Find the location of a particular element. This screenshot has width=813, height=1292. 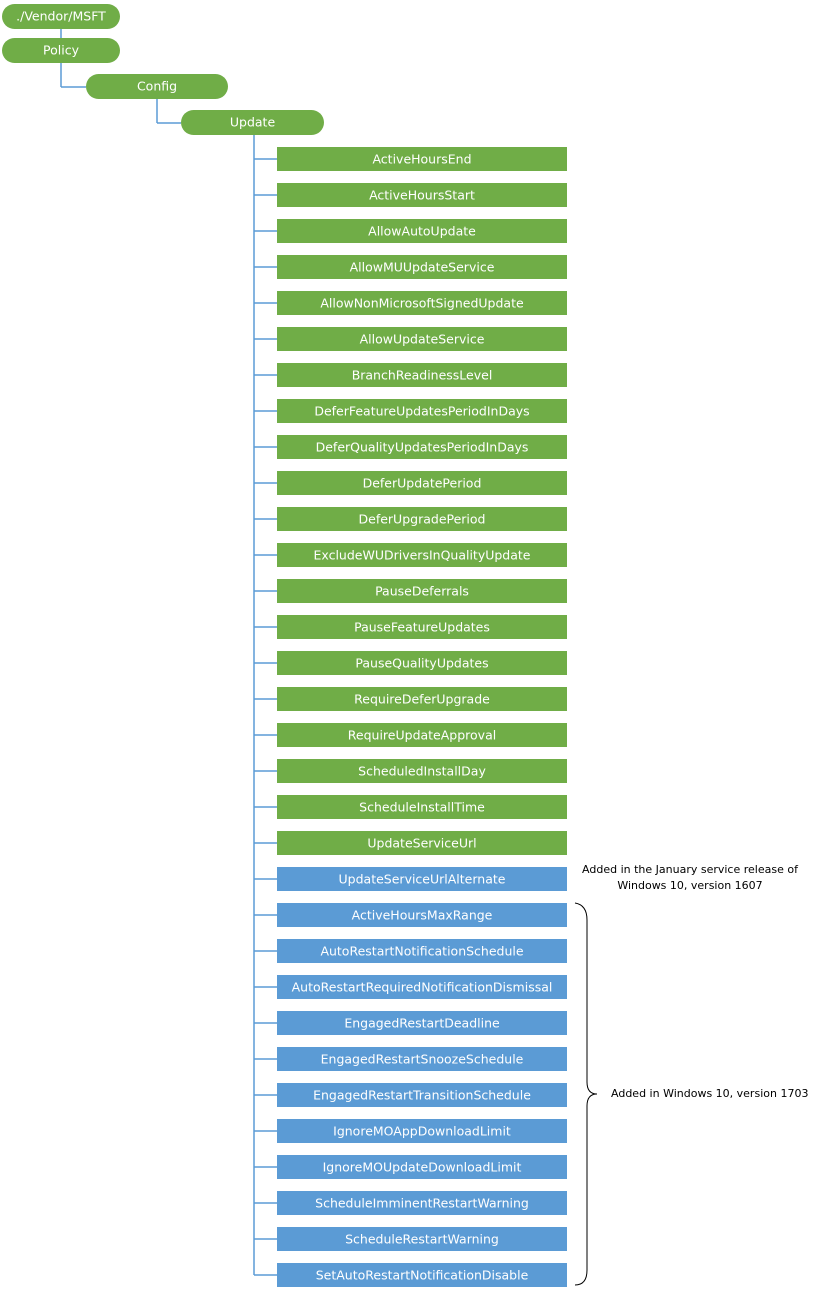

tree-node-label: Policy is located at coordinates (61, 50).